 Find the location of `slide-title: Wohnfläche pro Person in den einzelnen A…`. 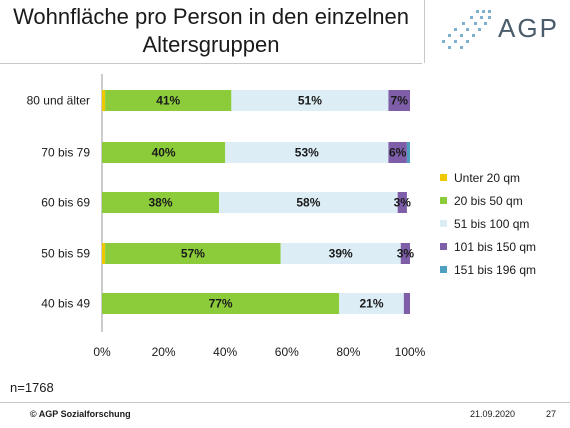

slide-title: Wohnfläche pro Person in den einzelnen A… is located at coordinates (211, 31).